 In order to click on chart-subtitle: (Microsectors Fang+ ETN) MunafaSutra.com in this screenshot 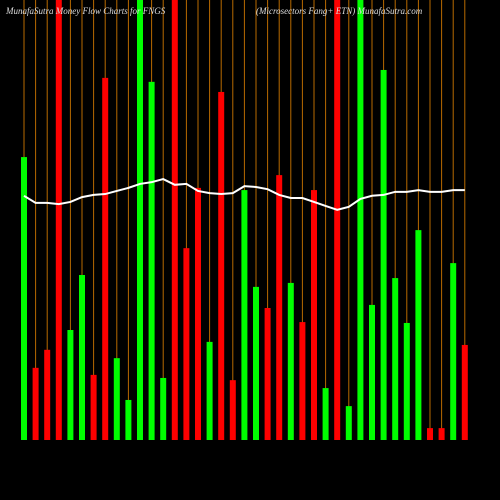, I will do `click(339, 11)`.